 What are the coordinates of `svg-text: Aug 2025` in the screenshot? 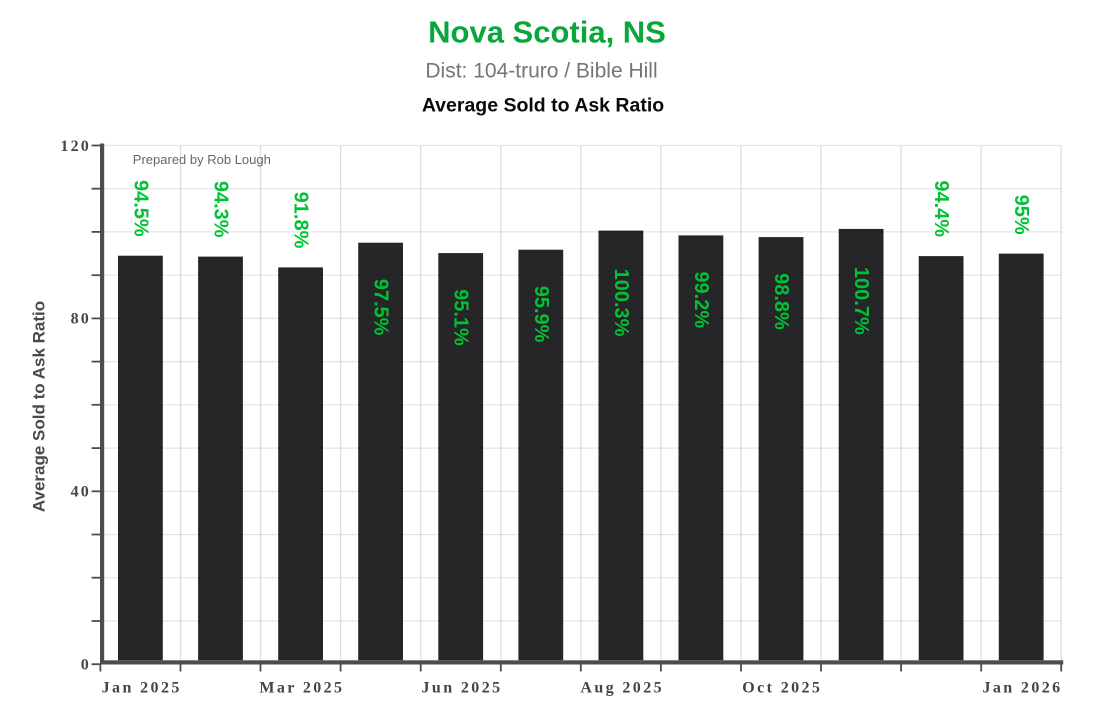 It's located at (622, 688).